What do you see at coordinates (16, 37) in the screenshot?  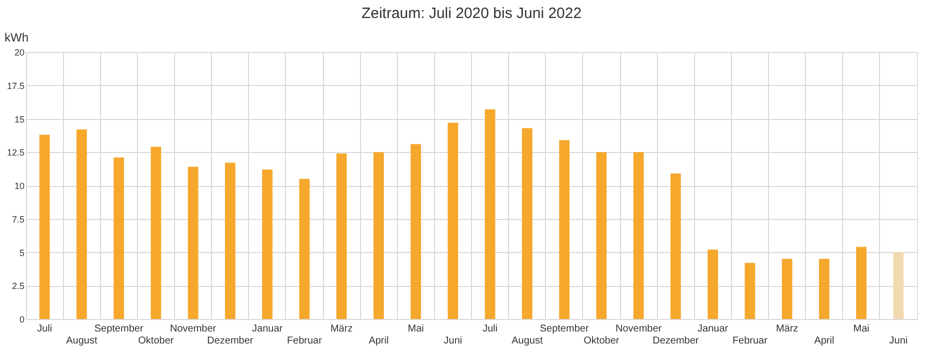 I see `y-axis-title: kWh` at bounding box center [16, 37].